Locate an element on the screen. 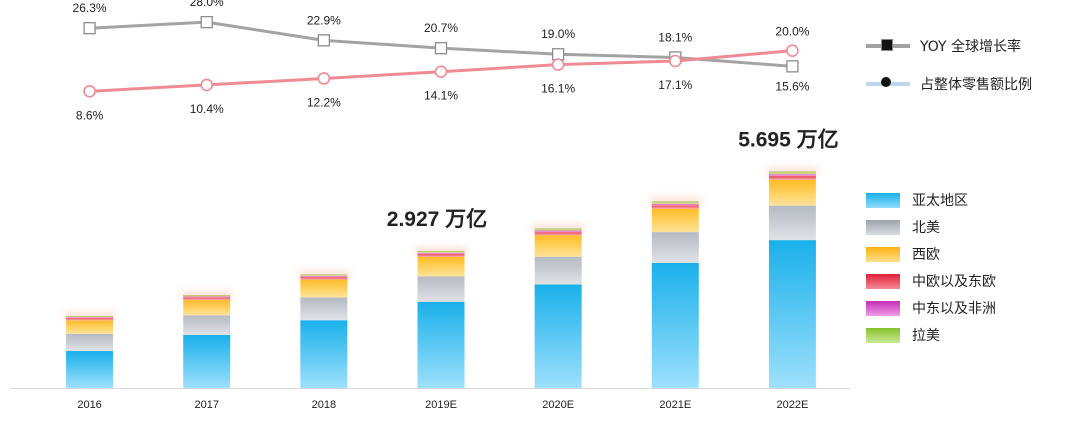 The image size is (1080, 430). legend-item-na: 北美 is located at coordinates (903, 227).